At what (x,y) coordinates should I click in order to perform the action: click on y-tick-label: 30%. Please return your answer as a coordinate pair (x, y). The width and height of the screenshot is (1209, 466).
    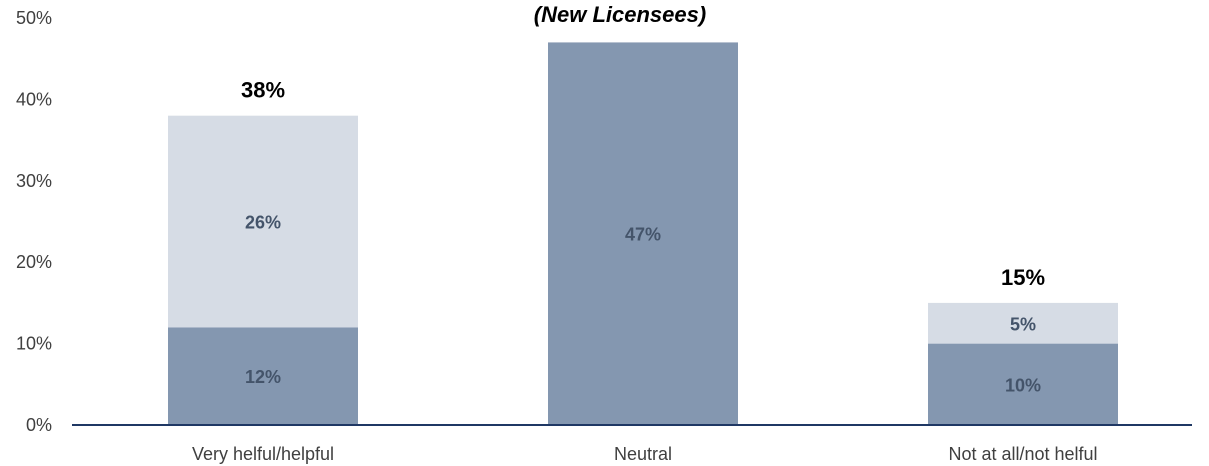
    Looking at the image, I should click on (34, 181).